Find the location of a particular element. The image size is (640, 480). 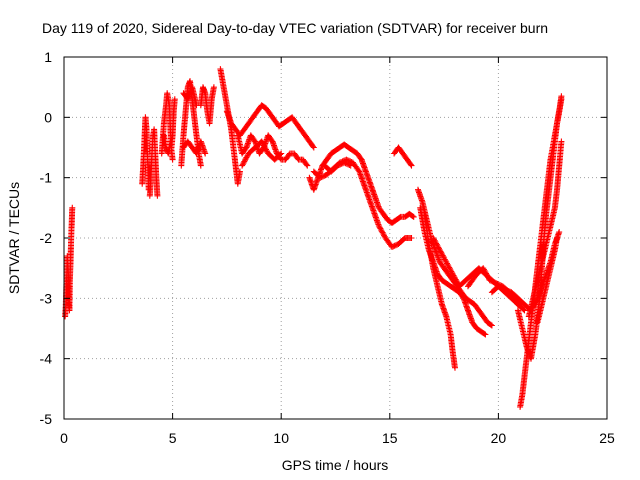

y-tick-label: -4 is located at coordinates (46, 359).